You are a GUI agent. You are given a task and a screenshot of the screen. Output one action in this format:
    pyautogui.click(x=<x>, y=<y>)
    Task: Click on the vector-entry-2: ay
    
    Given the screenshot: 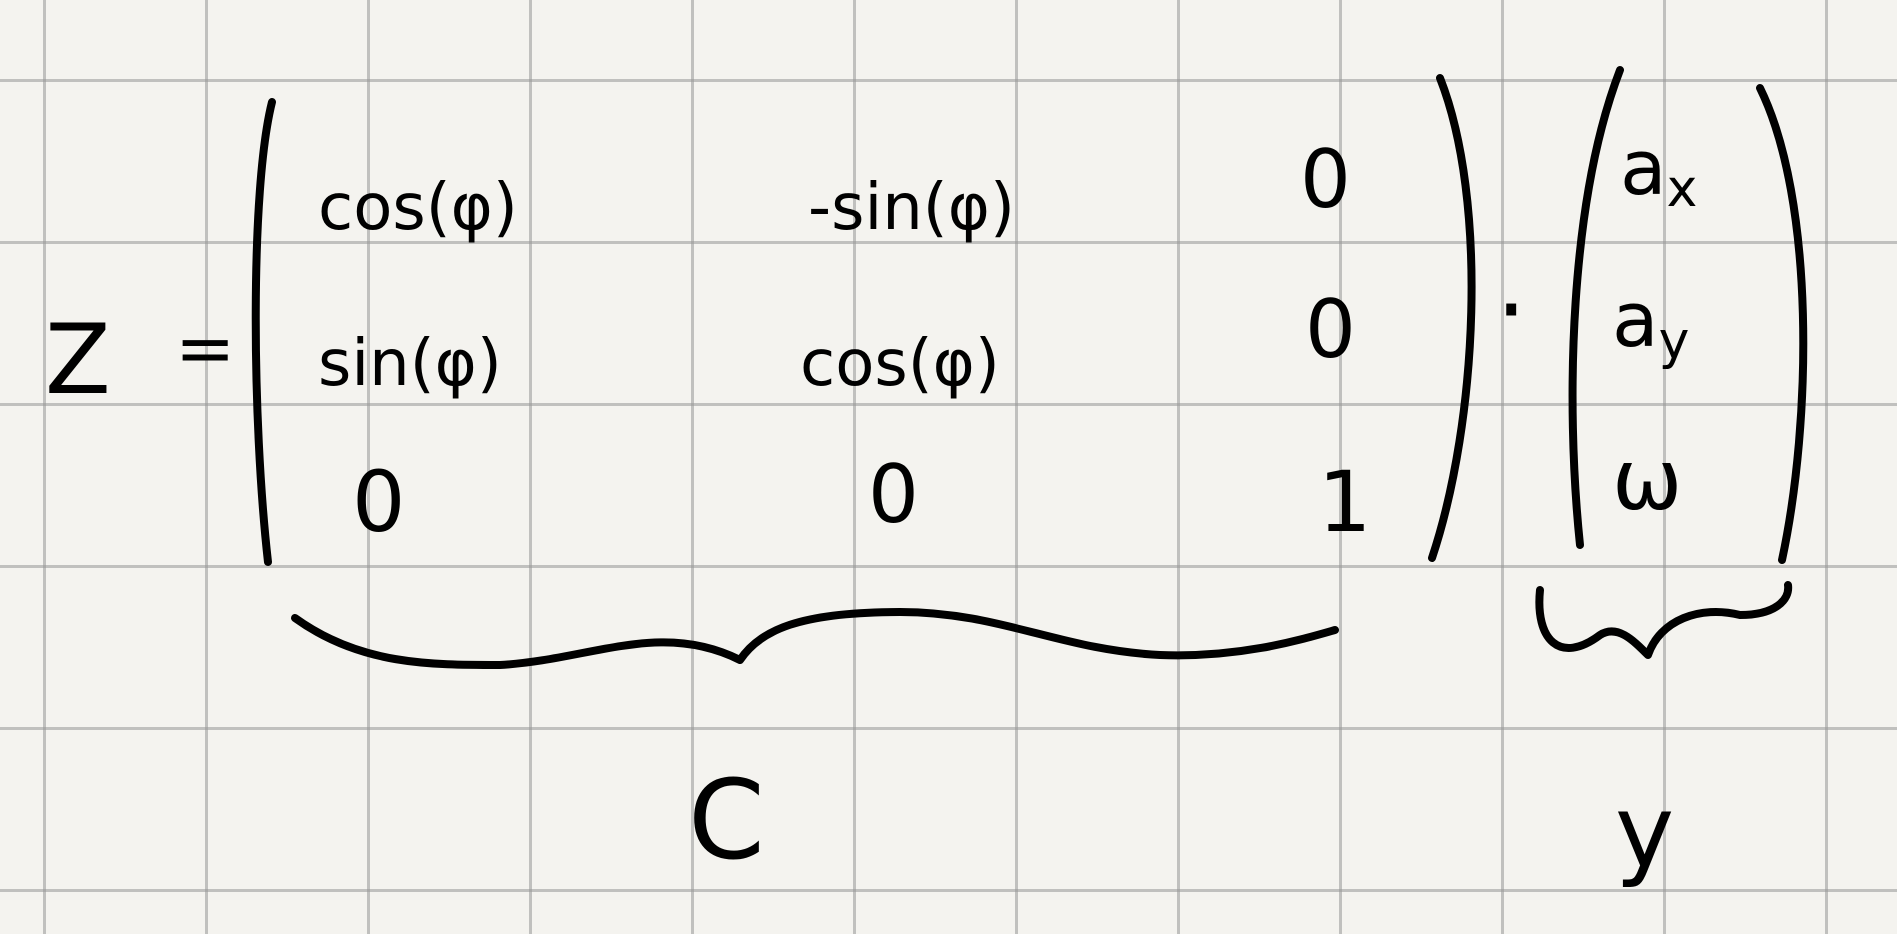 What is the action you would take?
    pyautogui.click(x=1650, y=325)
    